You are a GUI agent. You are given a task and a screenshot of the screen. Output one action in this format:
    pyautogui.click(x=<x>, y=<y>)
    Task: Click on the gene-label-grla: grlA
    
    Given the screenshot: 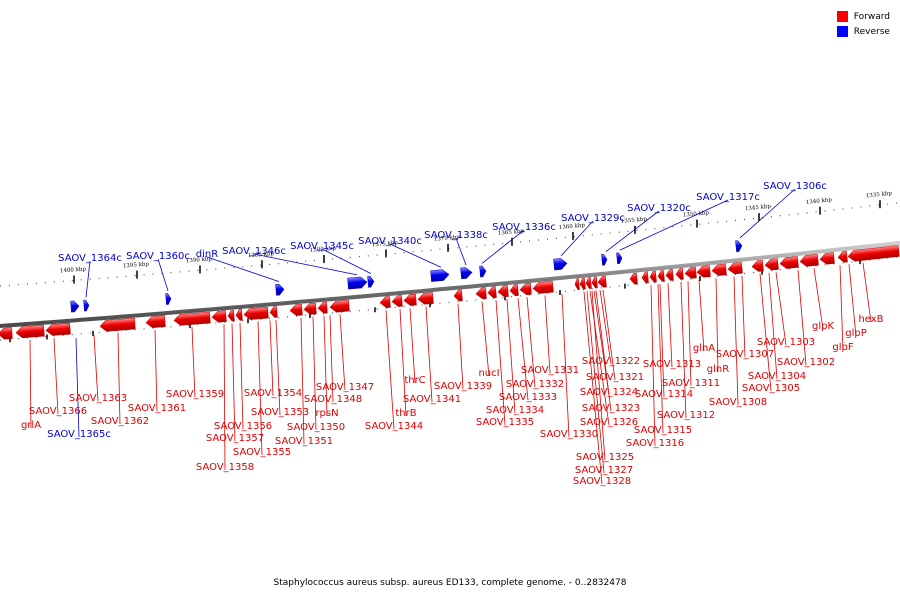 What is the action you would take?
    pyautogui.click(x=31, y=425)
    